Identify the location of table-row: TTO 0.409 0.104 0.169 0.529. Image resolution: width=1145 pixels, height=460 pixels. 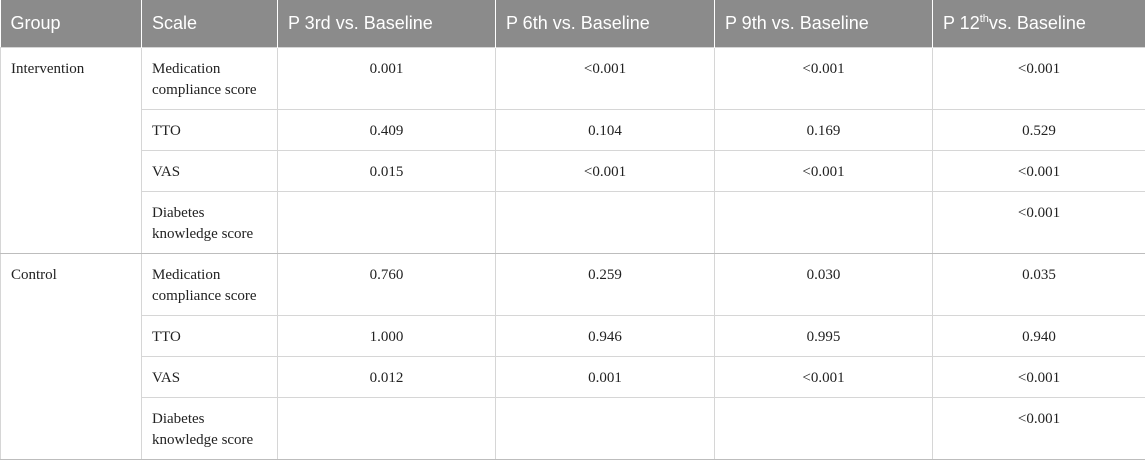
(573, 130).